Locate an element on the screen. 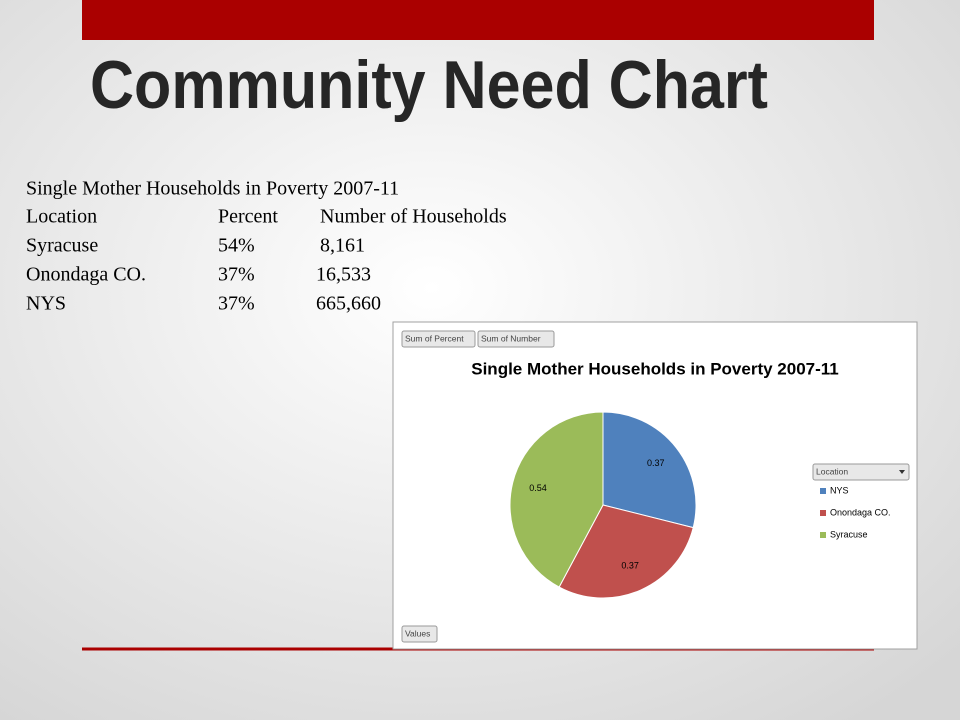 This screenshot has width=960, height=720. field-button-label: Values is located at coordinates (417, 633).